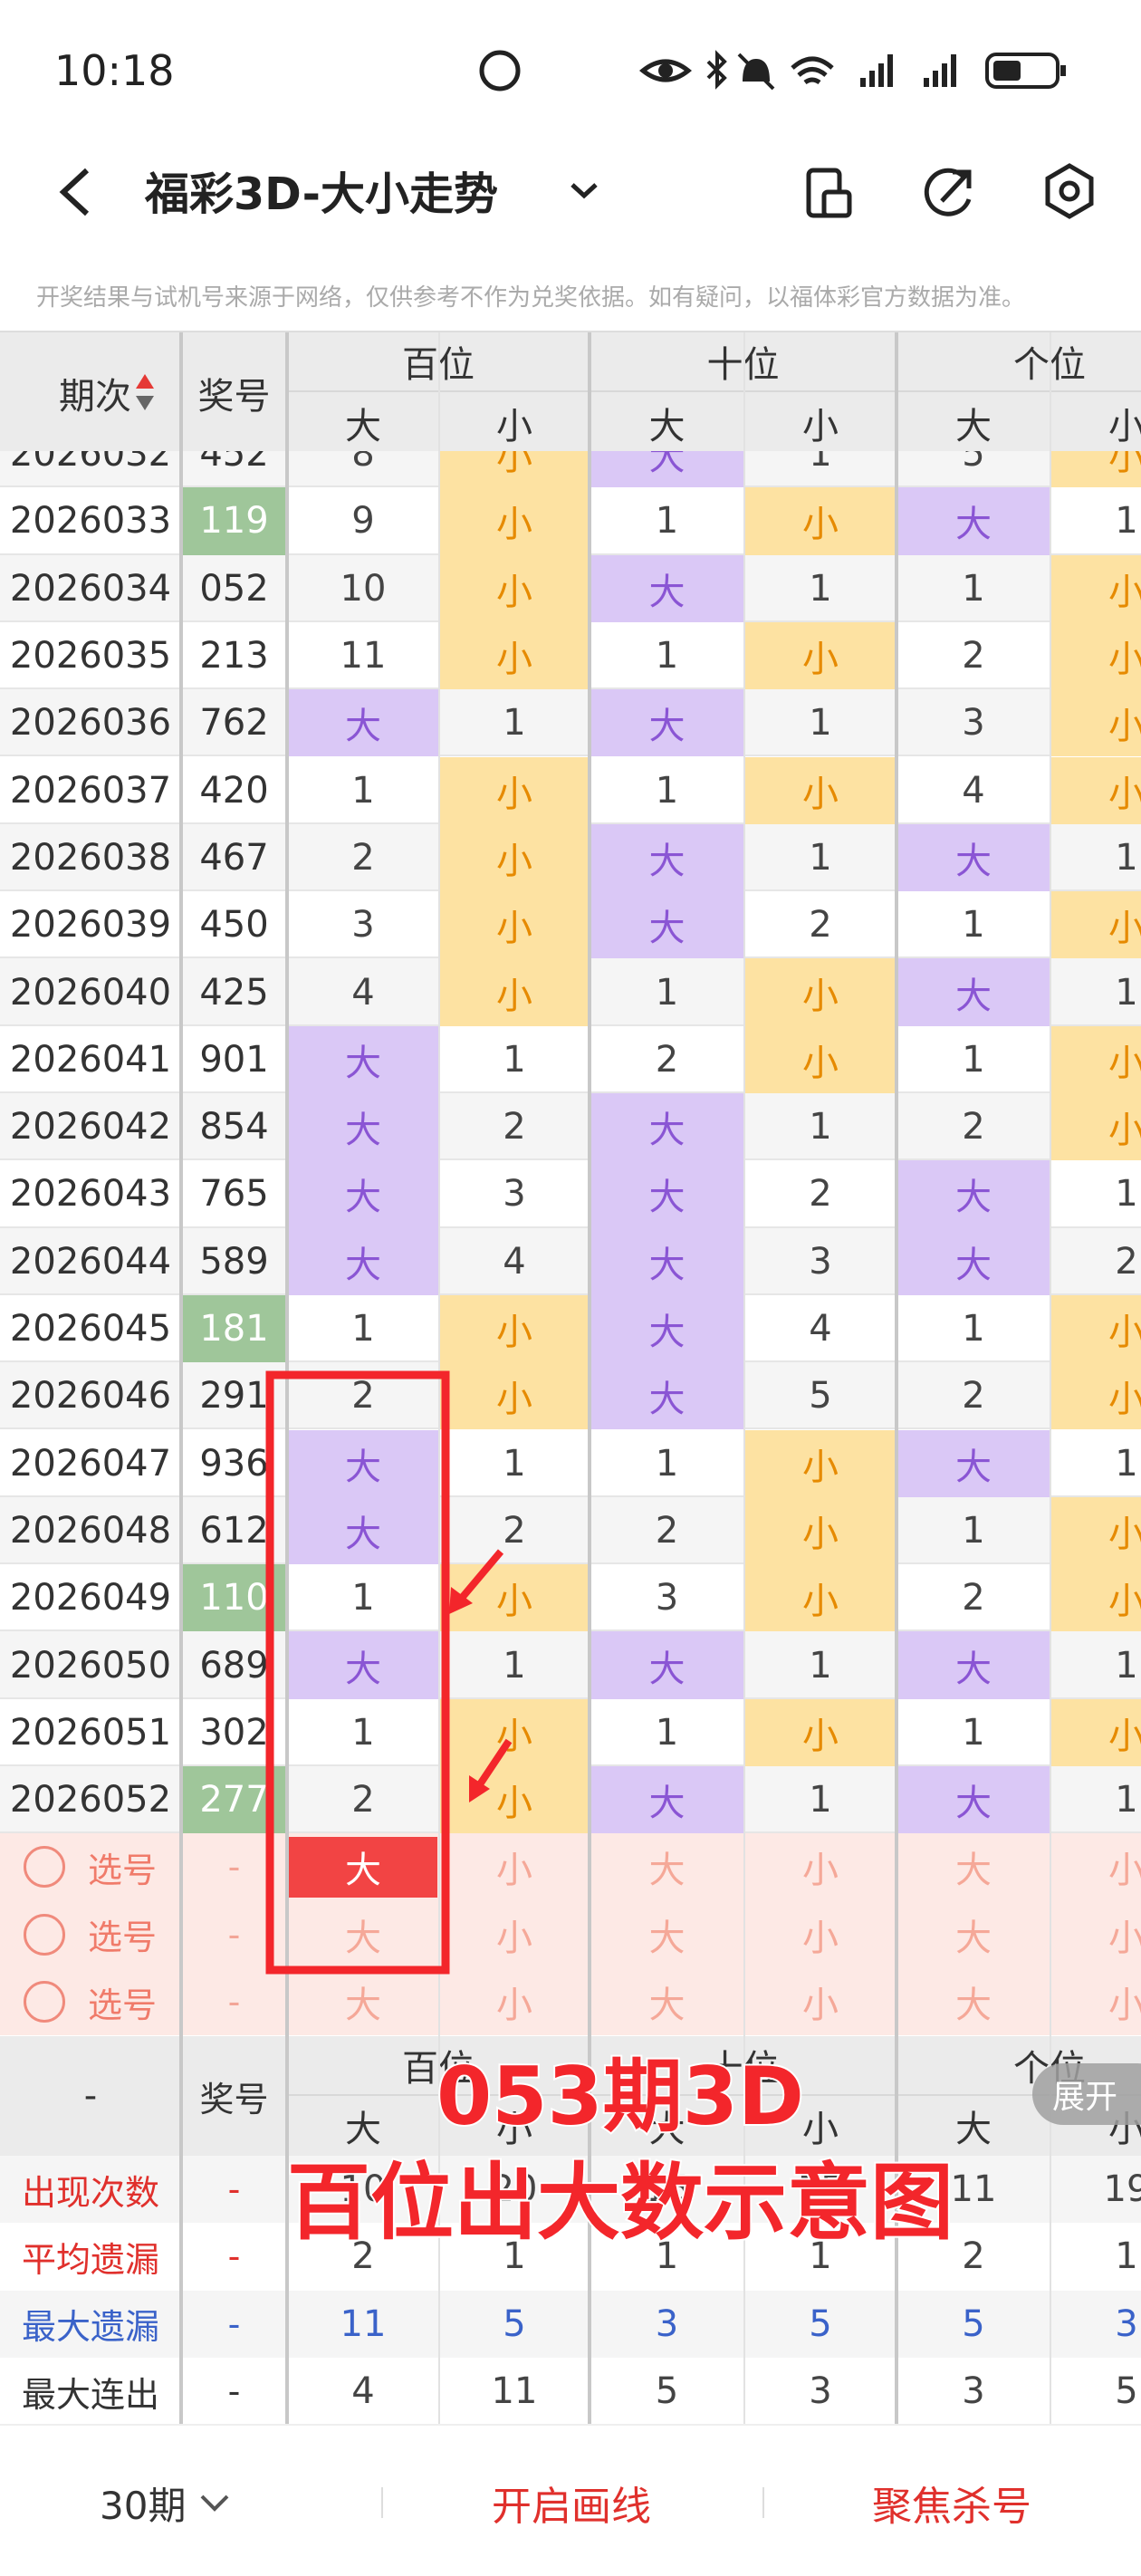 The height and width of the screenshot is (2576, 1141). I want to click on status-time: 10:18, so click(115, 70).